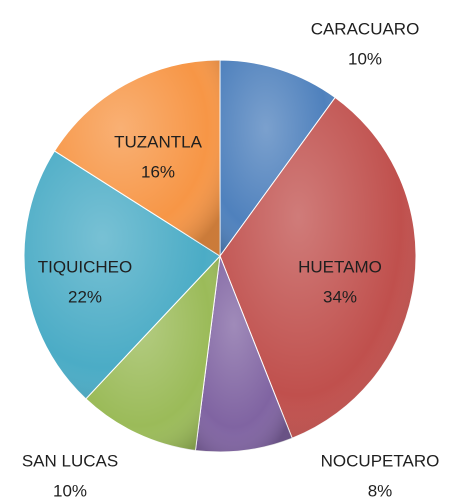  Describe the element at coordinates (380, 460) in the screenshot. I see `slice-label: NOCUPETARO` at that location.